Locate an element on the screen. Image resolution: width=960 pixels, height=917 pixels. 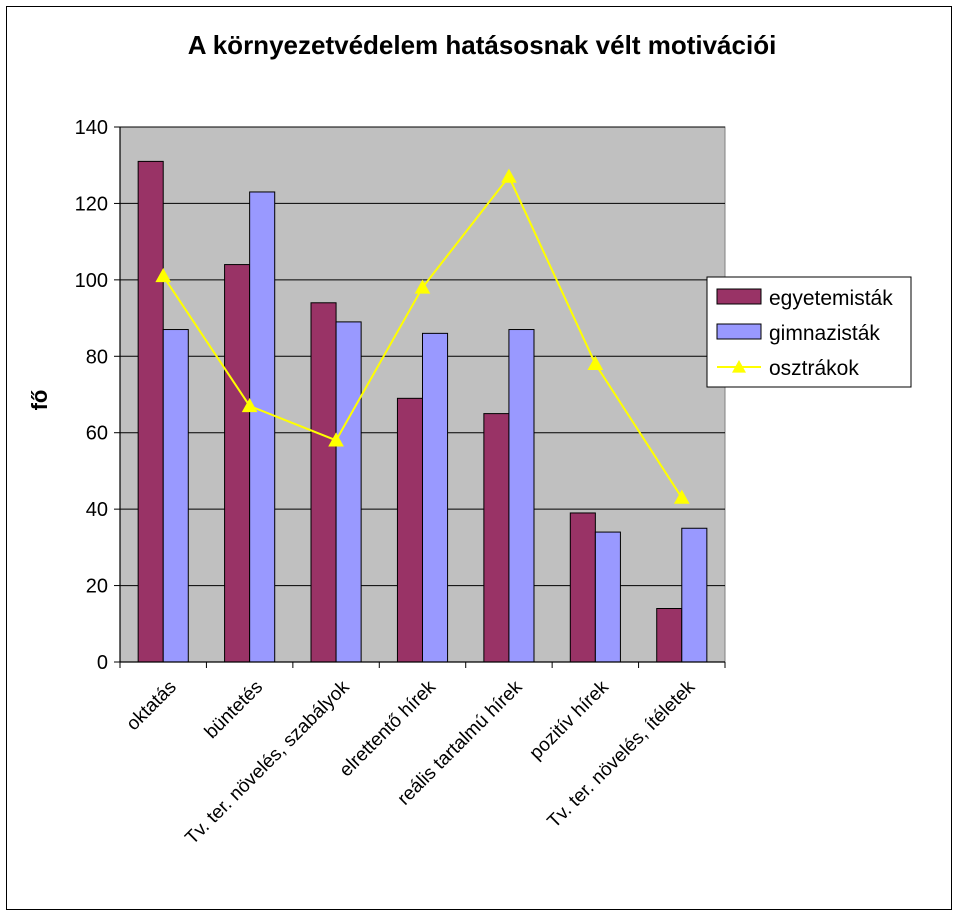
bar-gimnazisták-5 is located at coordinates (607, 597).